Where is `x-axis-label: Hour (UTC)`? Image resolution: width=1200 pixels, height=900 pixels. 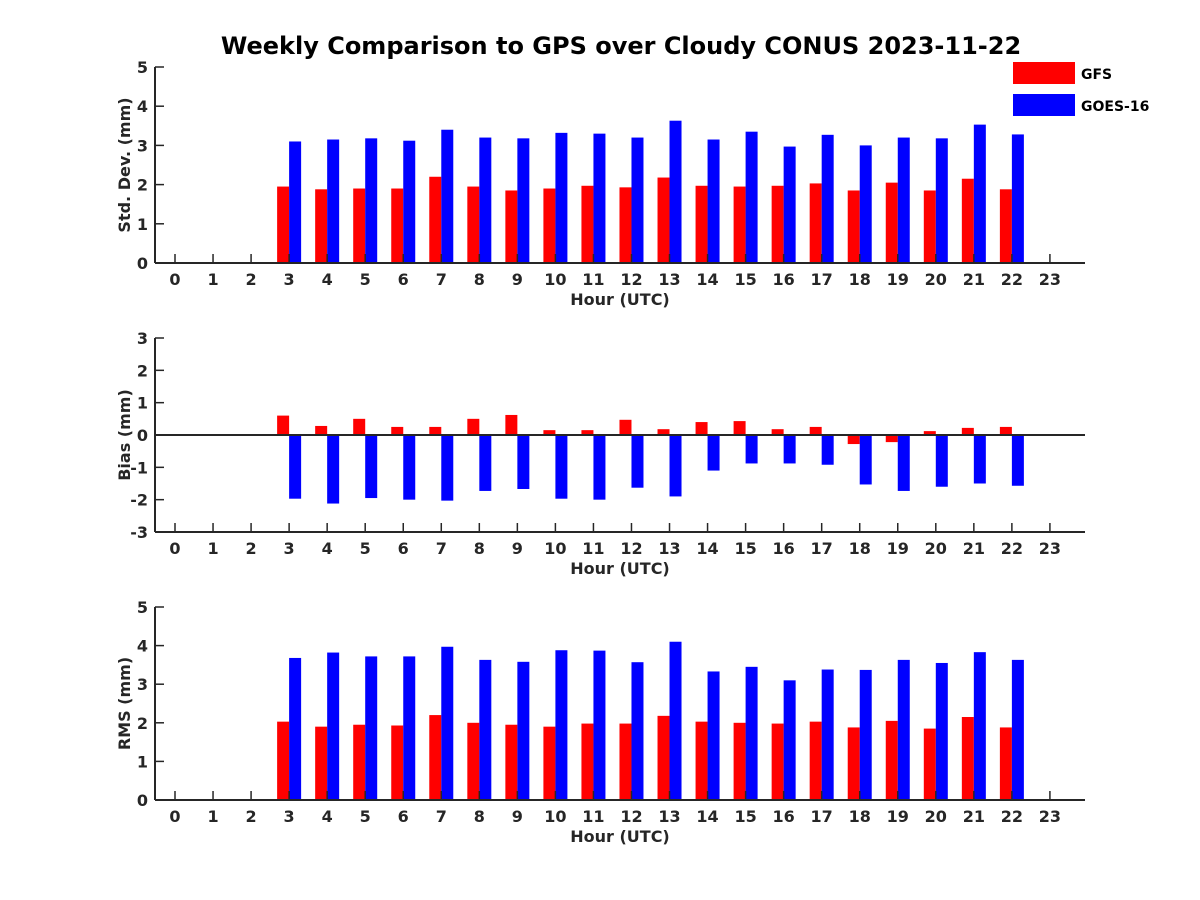 x-axis-label: Hour (UTC) is located at coordinates (620, 836).